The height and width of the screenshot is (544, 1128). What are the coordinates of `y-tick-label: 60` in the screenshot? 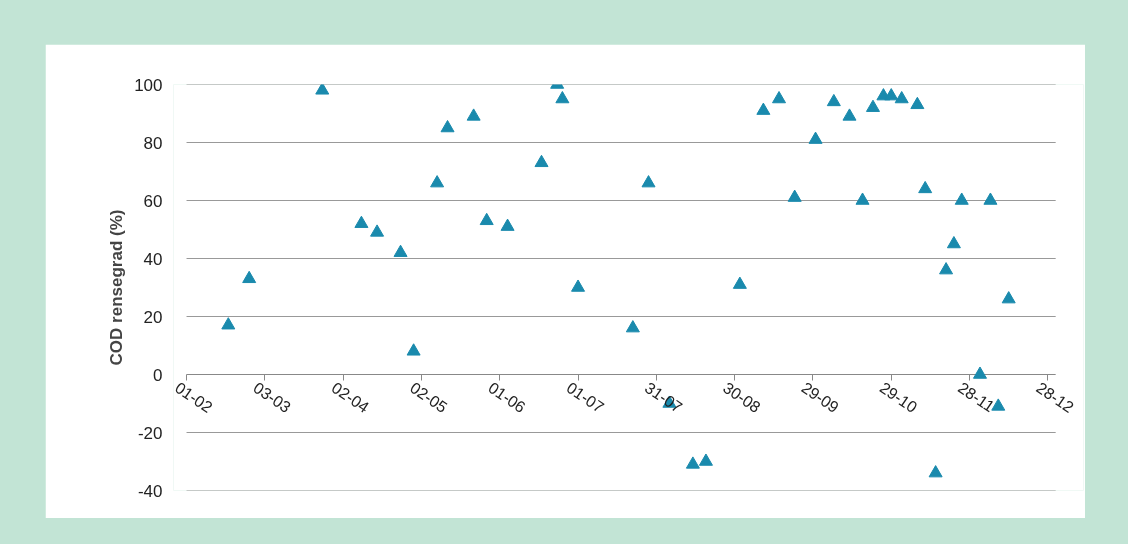 It's located at (153, 201).